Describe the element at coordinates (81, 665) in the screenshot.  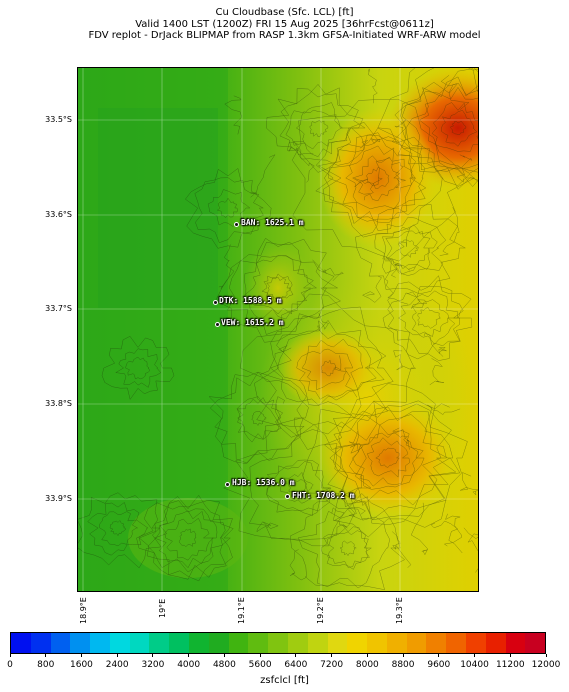
I see `colorbar-tick-label: 1600` at that location.